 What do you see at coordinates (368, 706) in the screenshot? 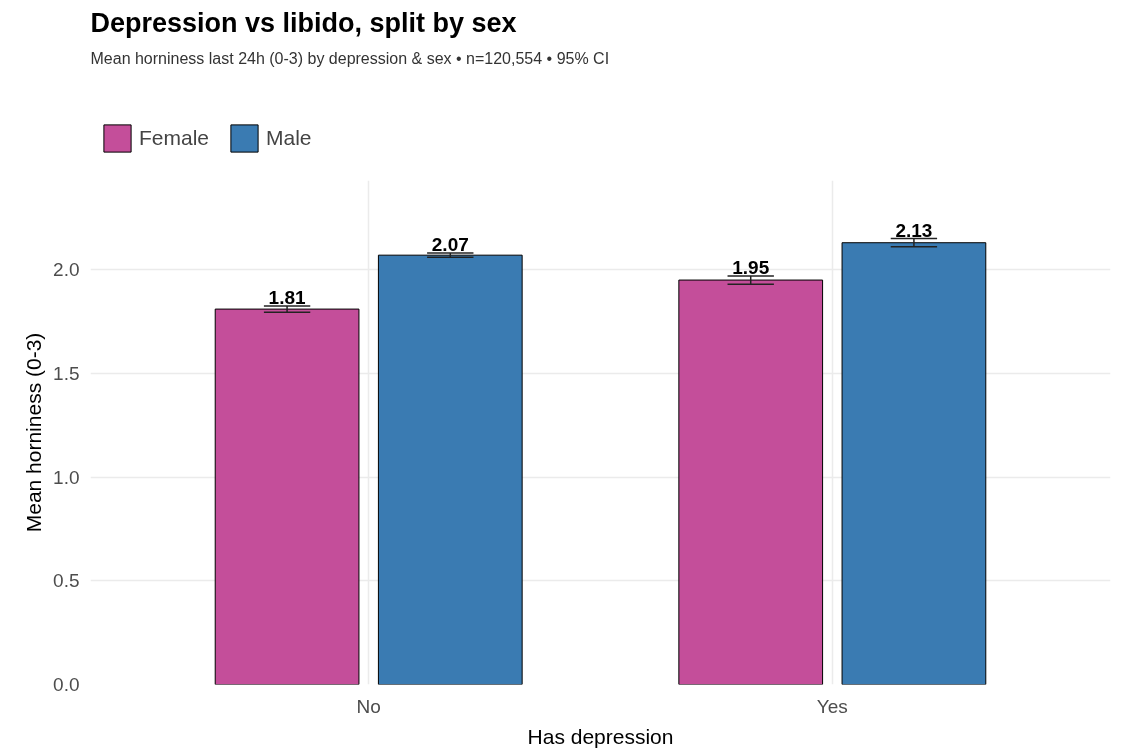
I see `x-tick-label: No` at bounding box center [368, 706].